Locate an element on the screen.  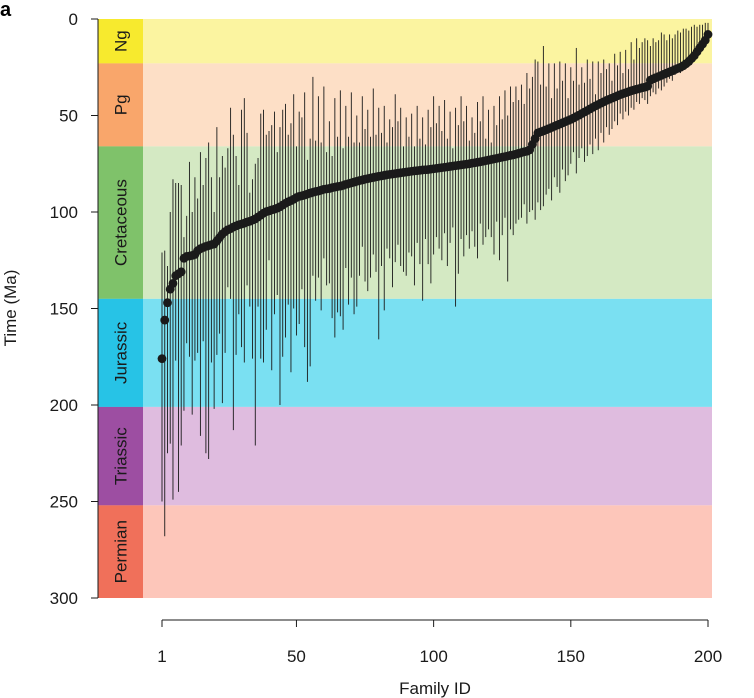
period-label: Jurassic is located at coordinates (121, 352).